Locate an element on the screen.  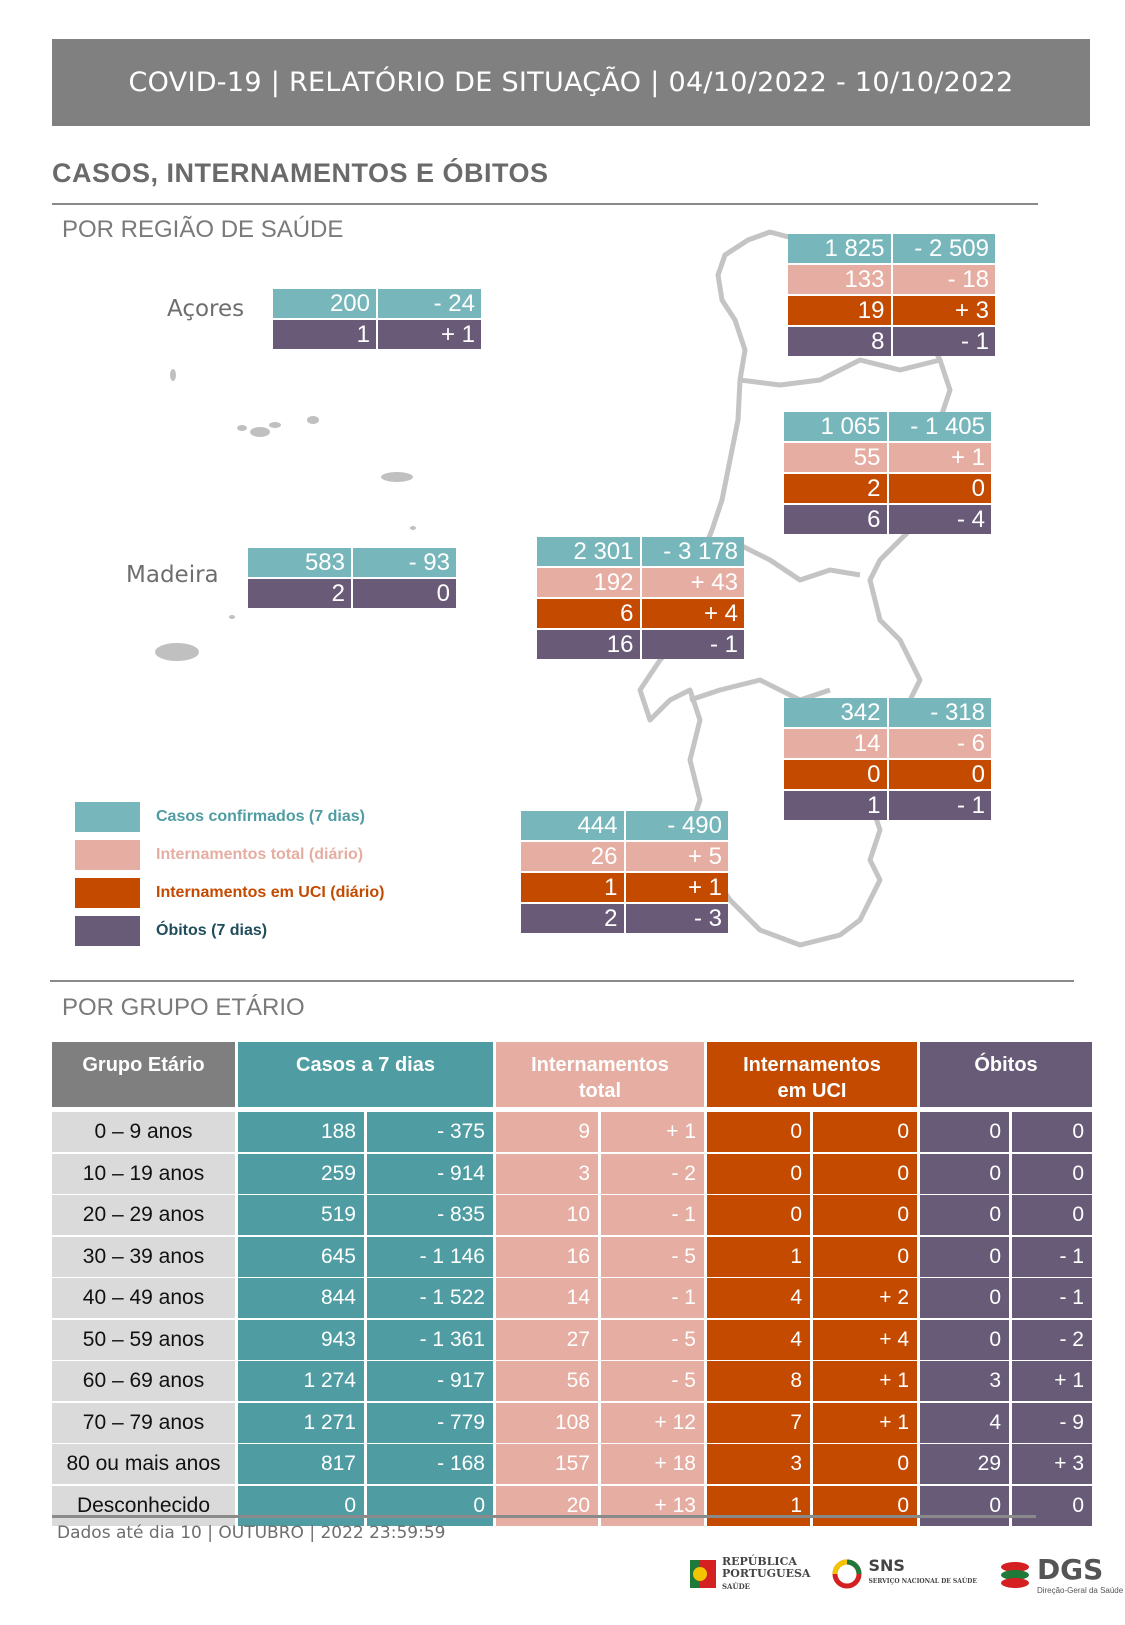
cell-cases-delta: 0 is located at coordinates (430, 1505).